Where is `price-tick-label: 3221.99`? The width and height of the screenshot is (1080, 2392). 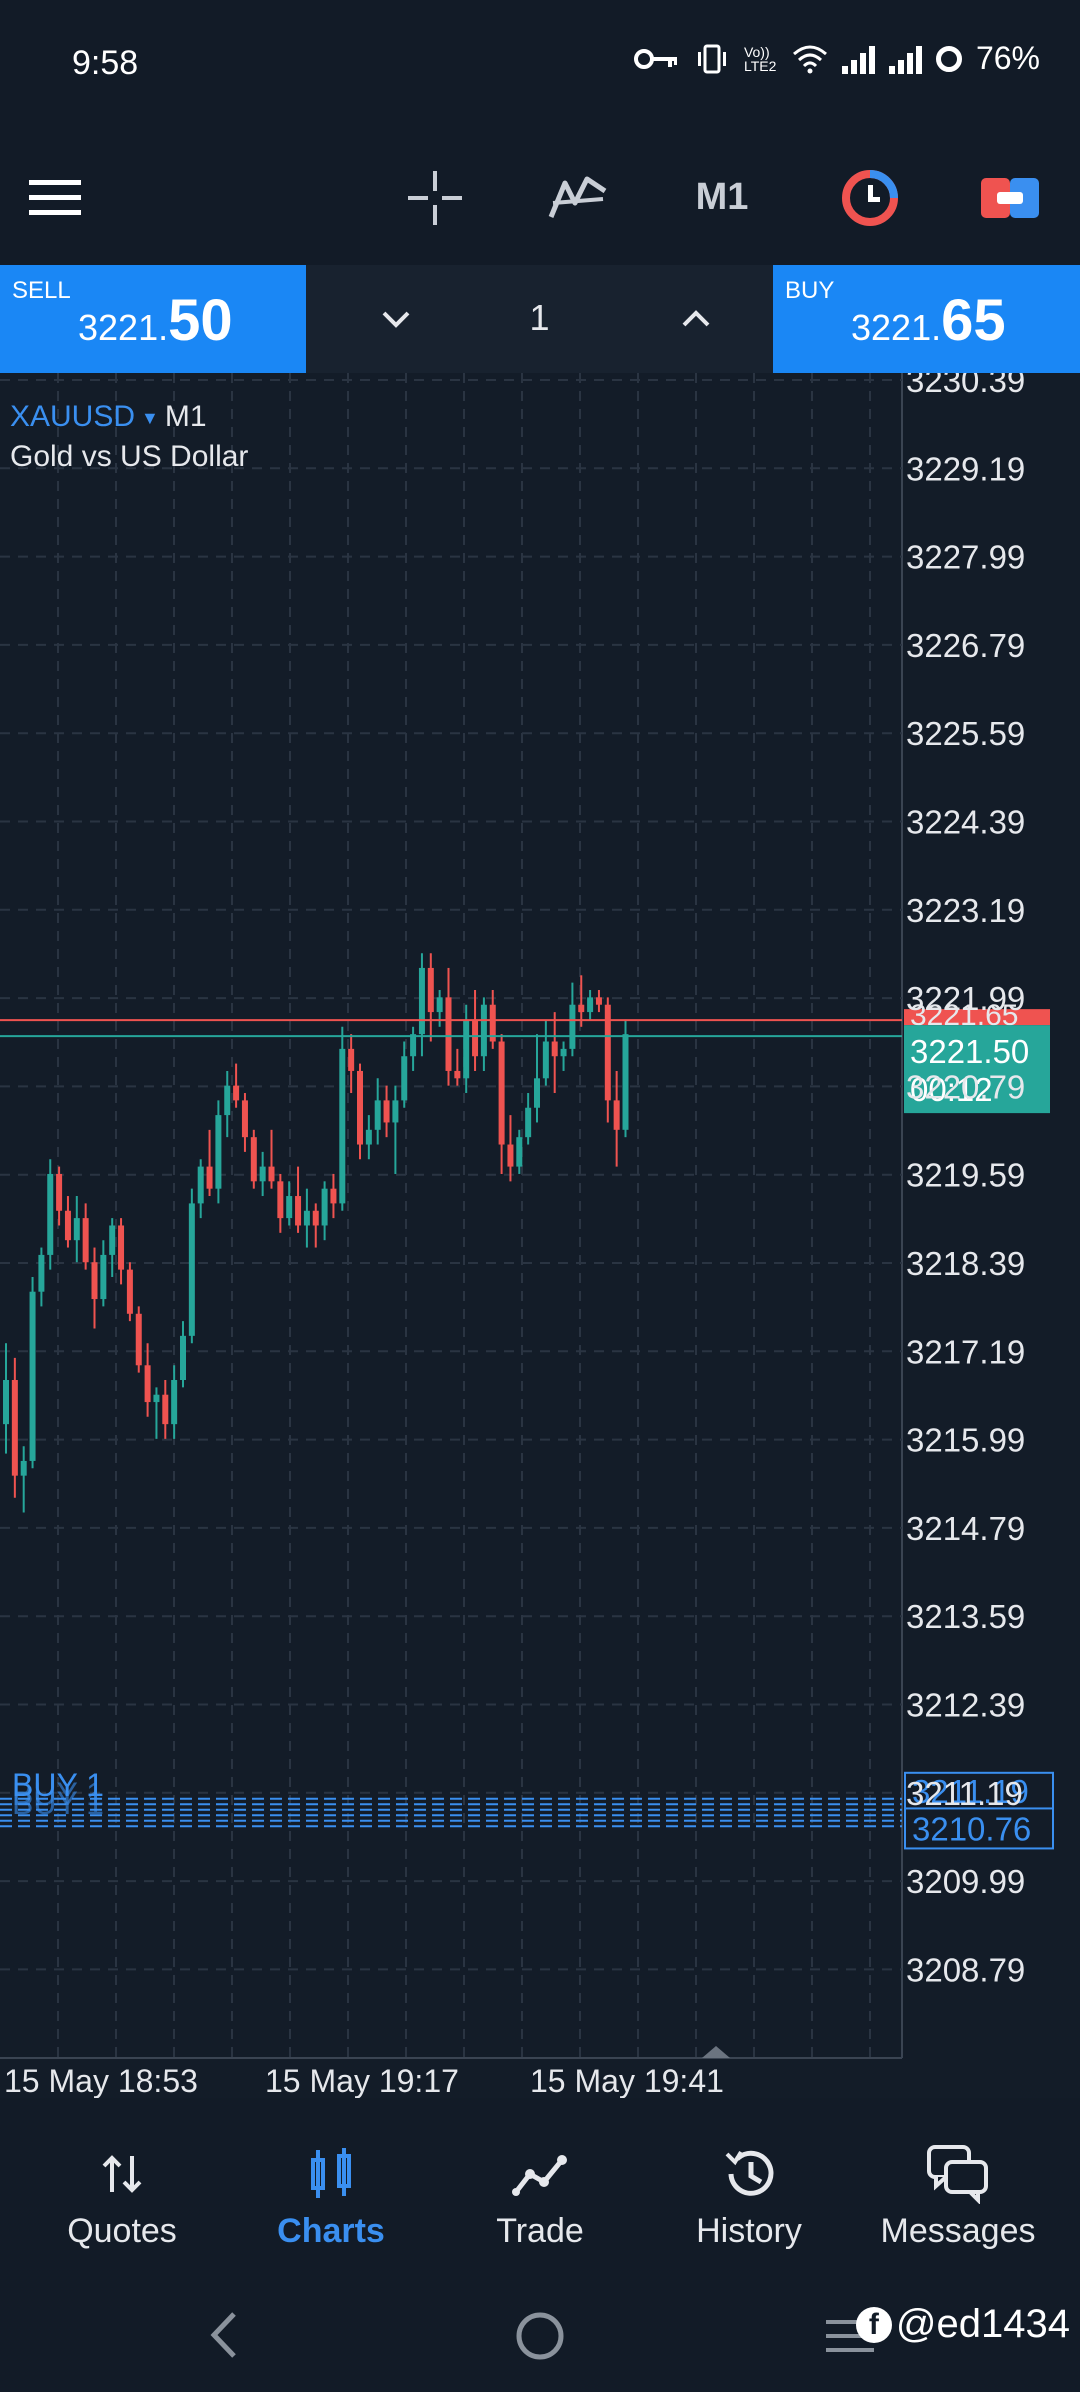 price-tick-label: 3221.99 is located at coordinates (965, 998).